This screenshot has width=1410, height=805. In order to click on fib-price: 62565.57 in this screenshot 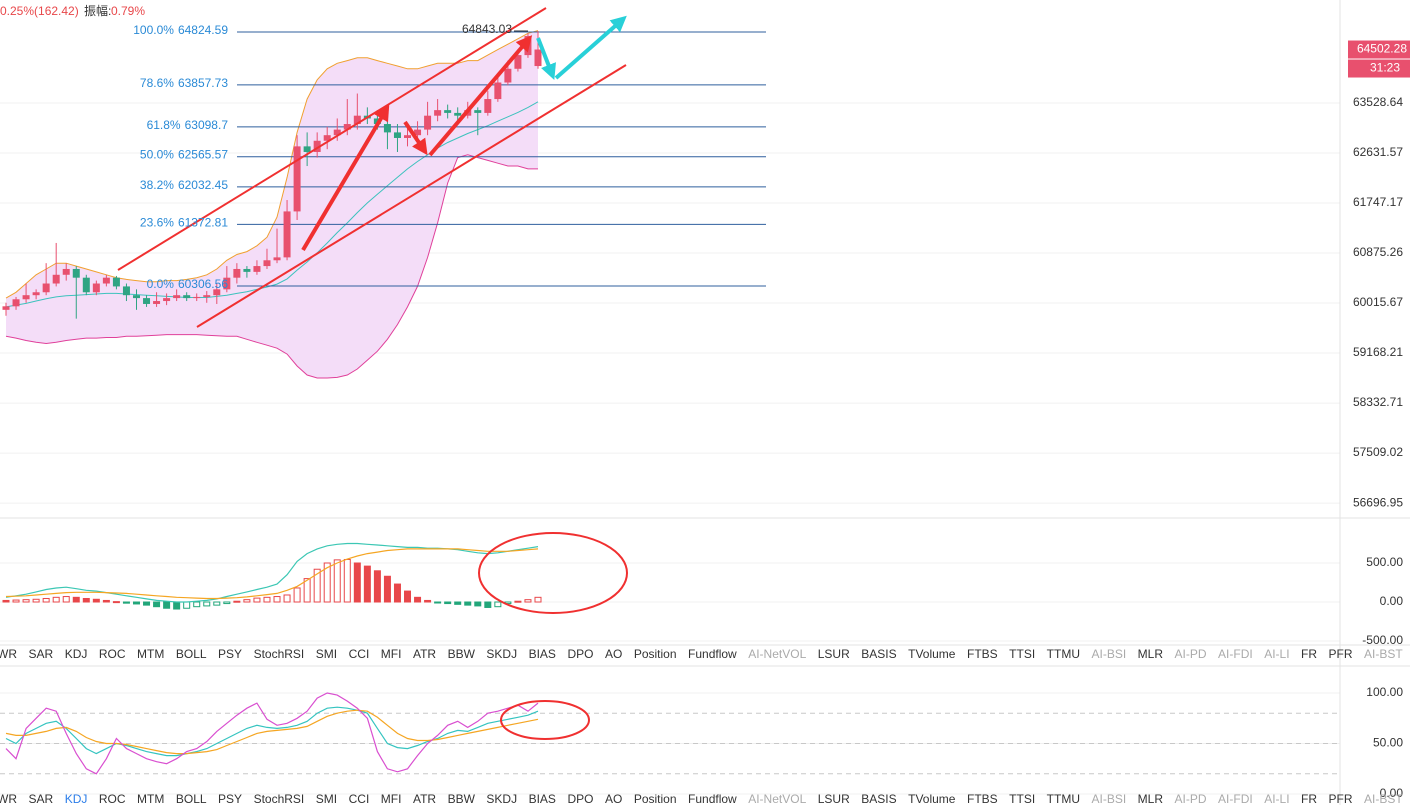, I will do `click(203, 155)`.